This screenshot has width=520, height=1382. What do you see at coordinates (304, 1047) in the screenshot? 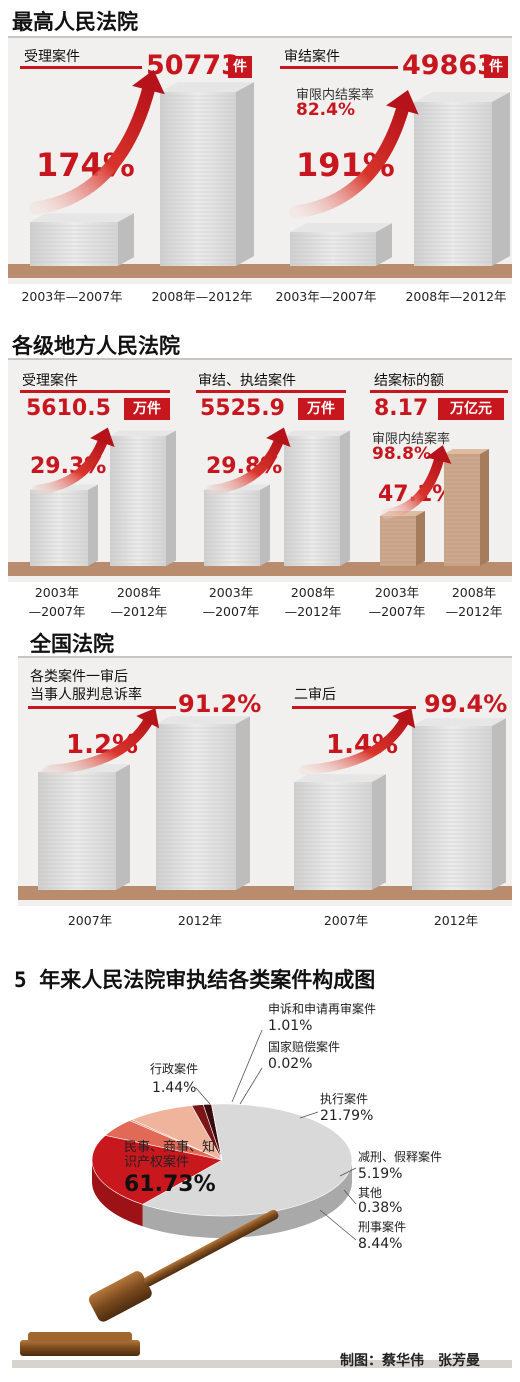
I see `pie-label-compensation: 国家赔偿案件` at bounding box center [304, 1047].